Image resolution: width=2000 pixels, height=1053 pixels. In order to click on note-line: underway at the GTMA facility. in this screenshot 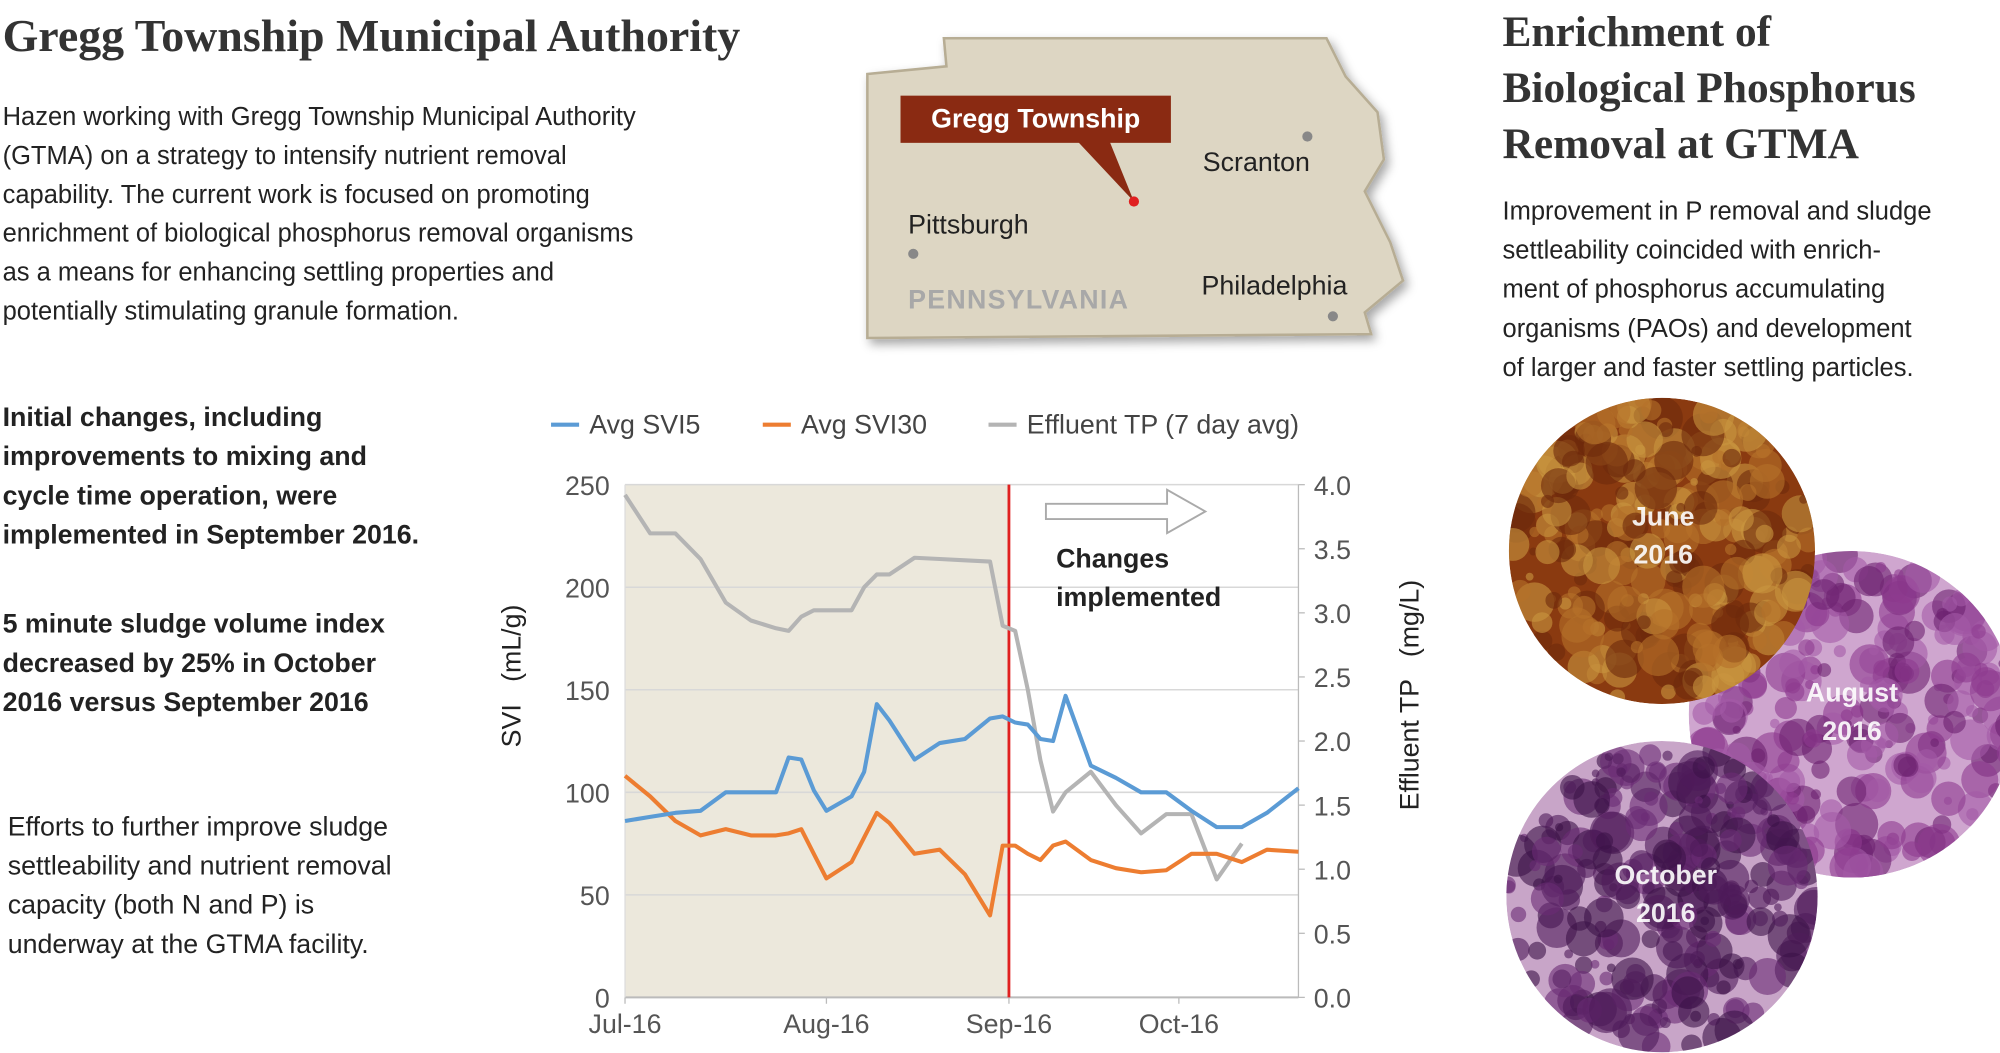, I will do `click(188, 944)`.